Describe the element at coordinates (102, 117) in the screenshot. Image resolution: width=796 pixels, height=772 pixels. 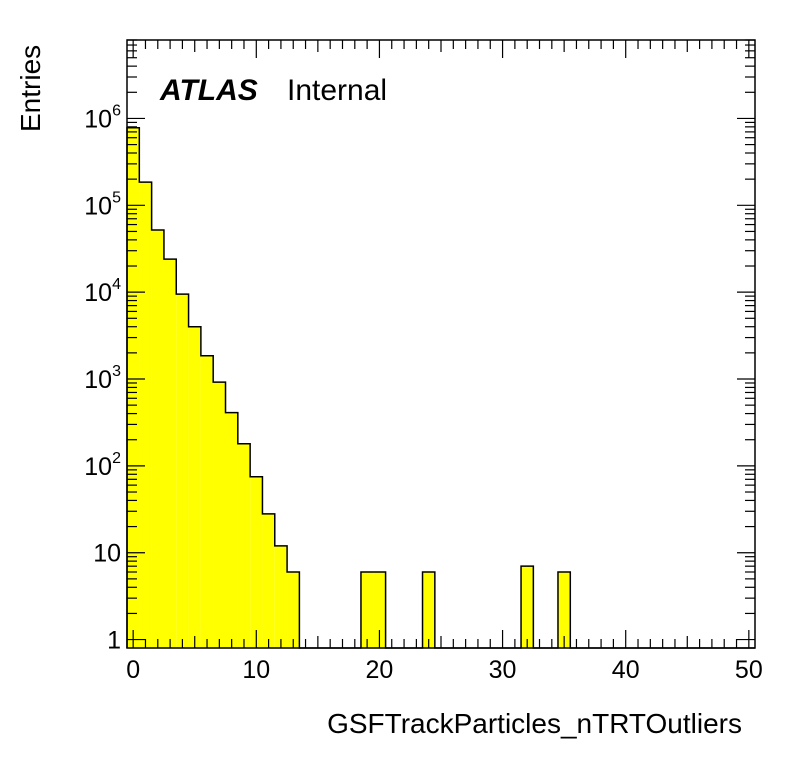
I see `y-tick-label: 10⁶` at that location.